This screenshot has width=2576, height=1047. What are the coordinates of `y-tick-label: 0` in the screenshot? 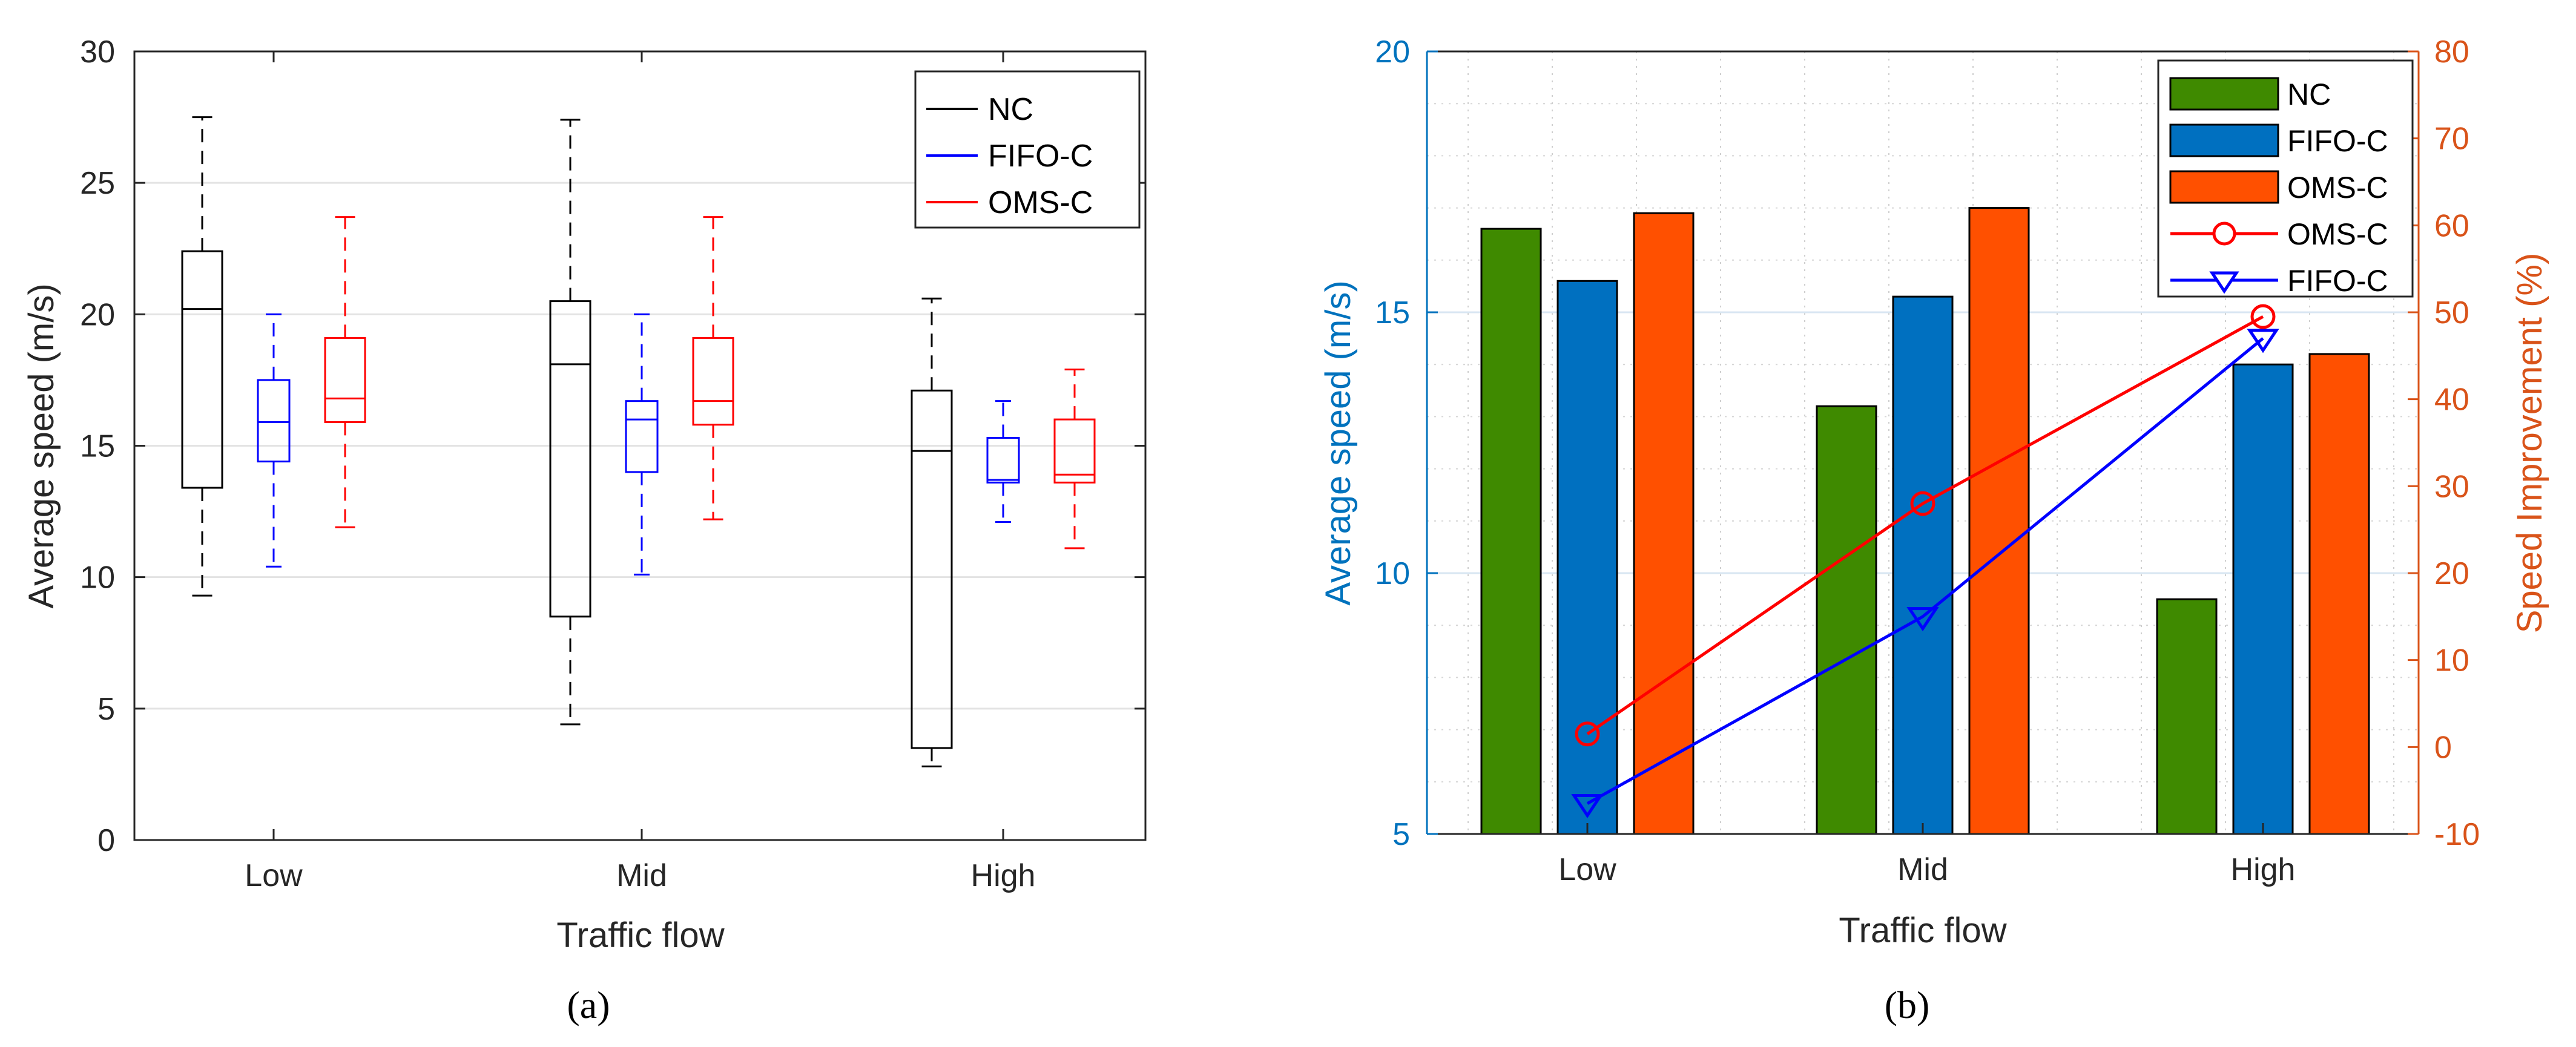 It's located at (106, 840).